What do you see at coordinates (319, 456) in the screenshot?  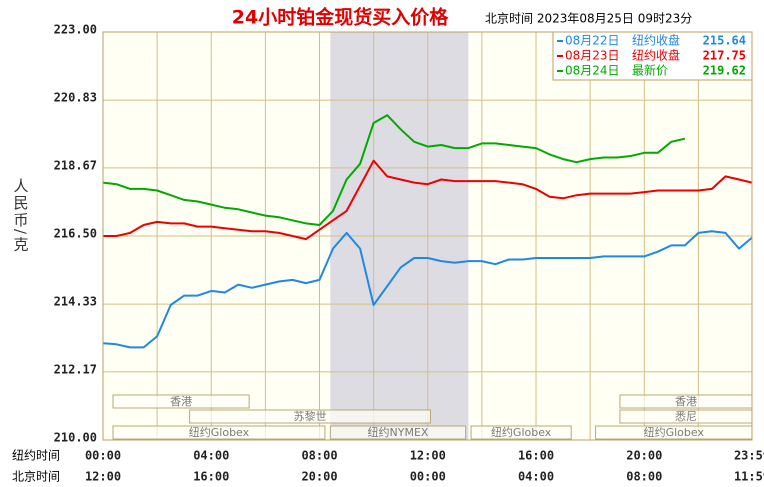 I see `x-tick-label: 08:00` at bounding box center [319, 456].